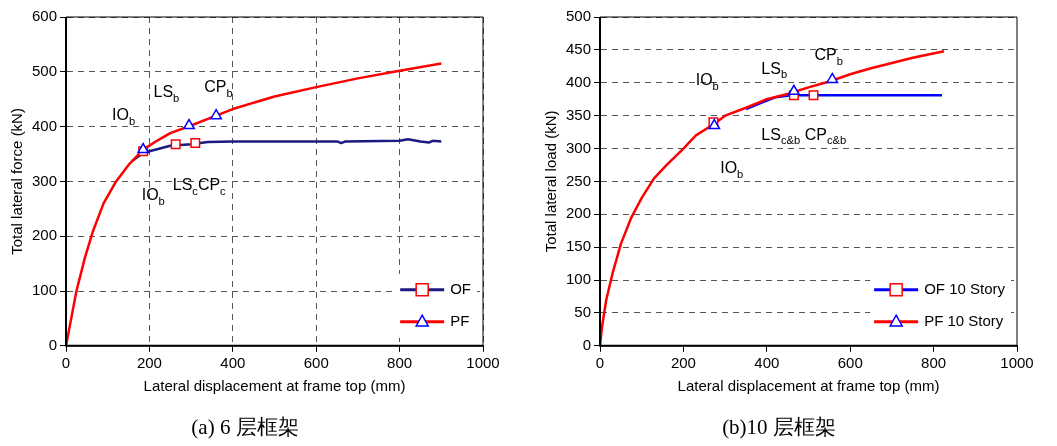 The width and height of the screenshot is (1057, 446). I want to click on legend-label: OF, so click(461, 288).